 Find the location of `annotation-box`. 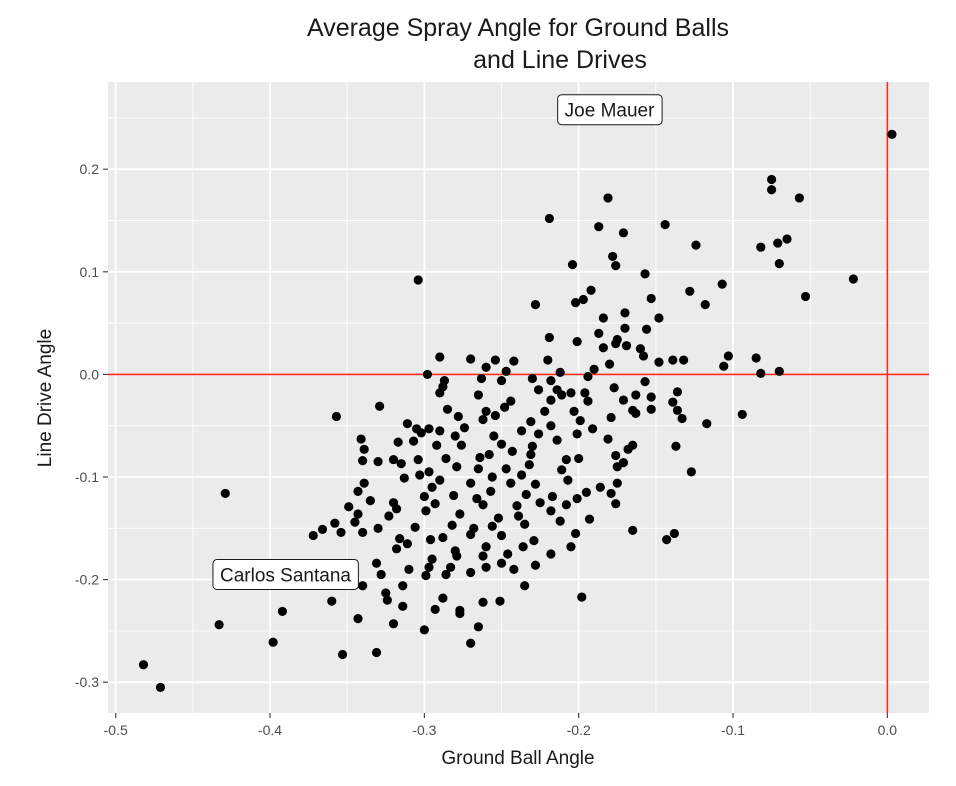

annotation-box is located at coordinates (285, 574).